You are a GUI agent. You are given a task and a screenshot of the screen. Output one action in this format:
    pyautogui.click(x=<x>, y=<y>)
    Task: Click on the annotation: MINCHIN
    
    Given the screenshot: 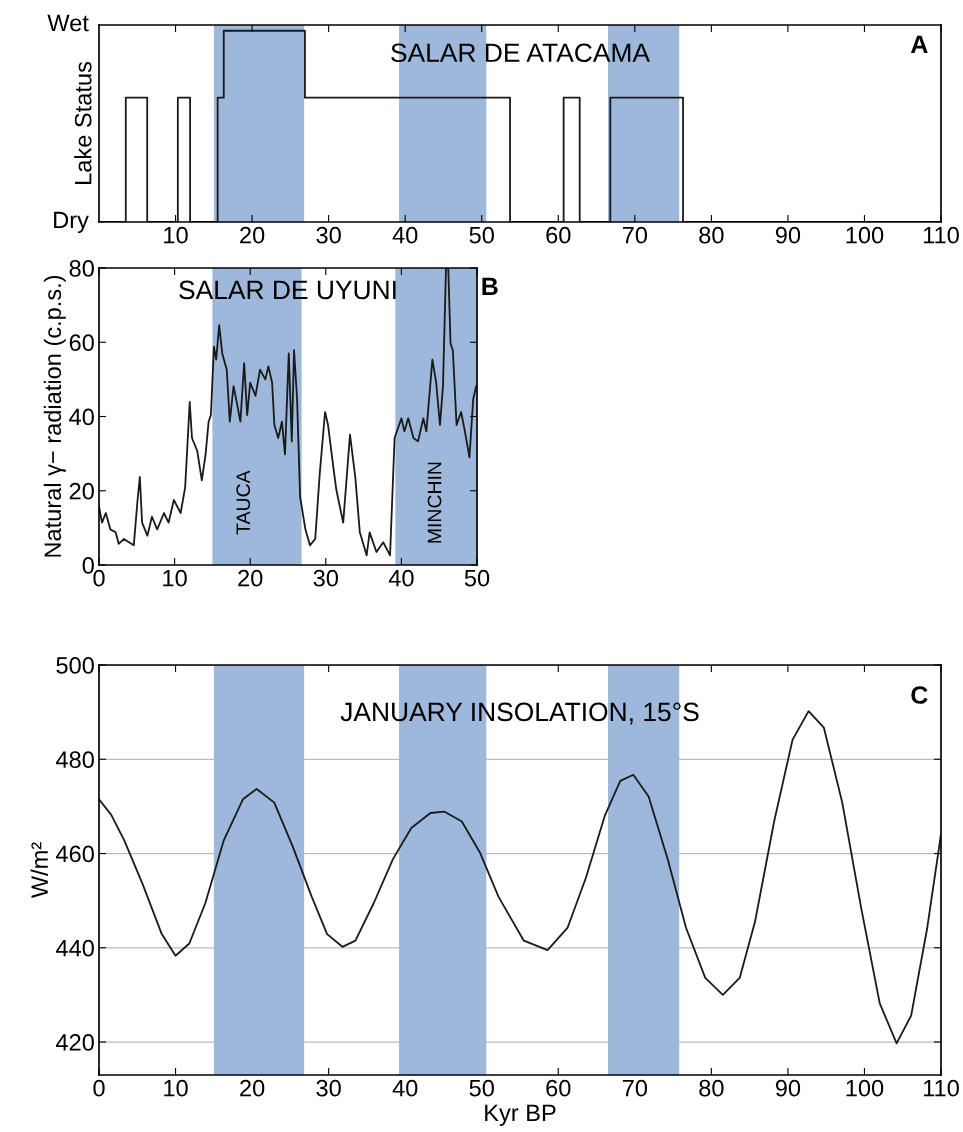 What is the action you would take?
    pyautogui.click(x=434, y=502)
    